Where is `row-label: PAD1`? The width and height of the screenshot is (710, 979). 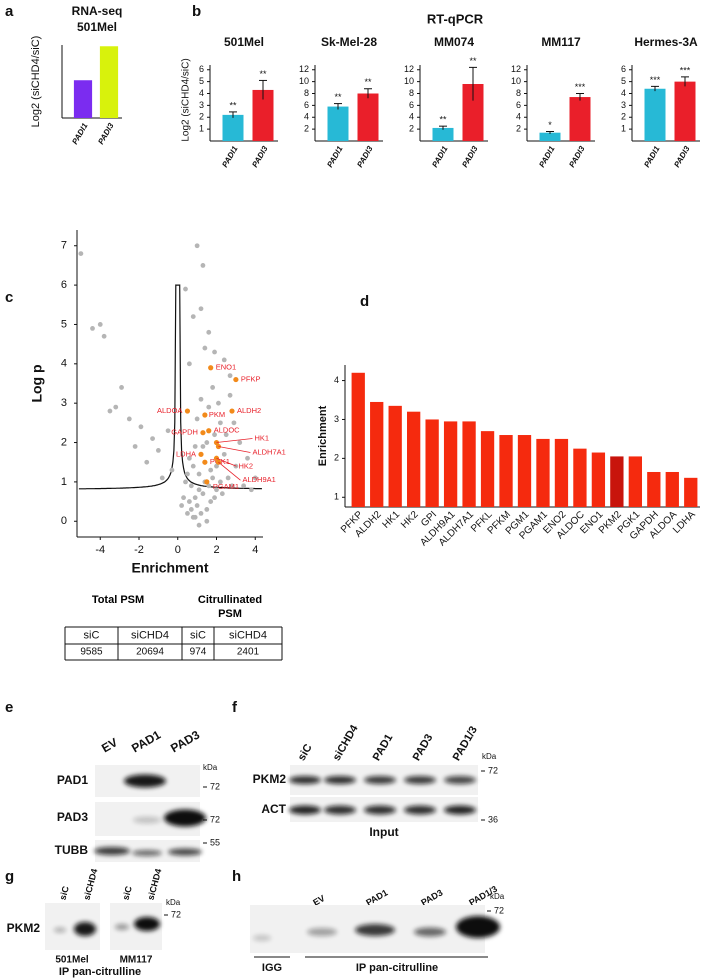 row-label: PAD1 is located at coordinates (72, 780).